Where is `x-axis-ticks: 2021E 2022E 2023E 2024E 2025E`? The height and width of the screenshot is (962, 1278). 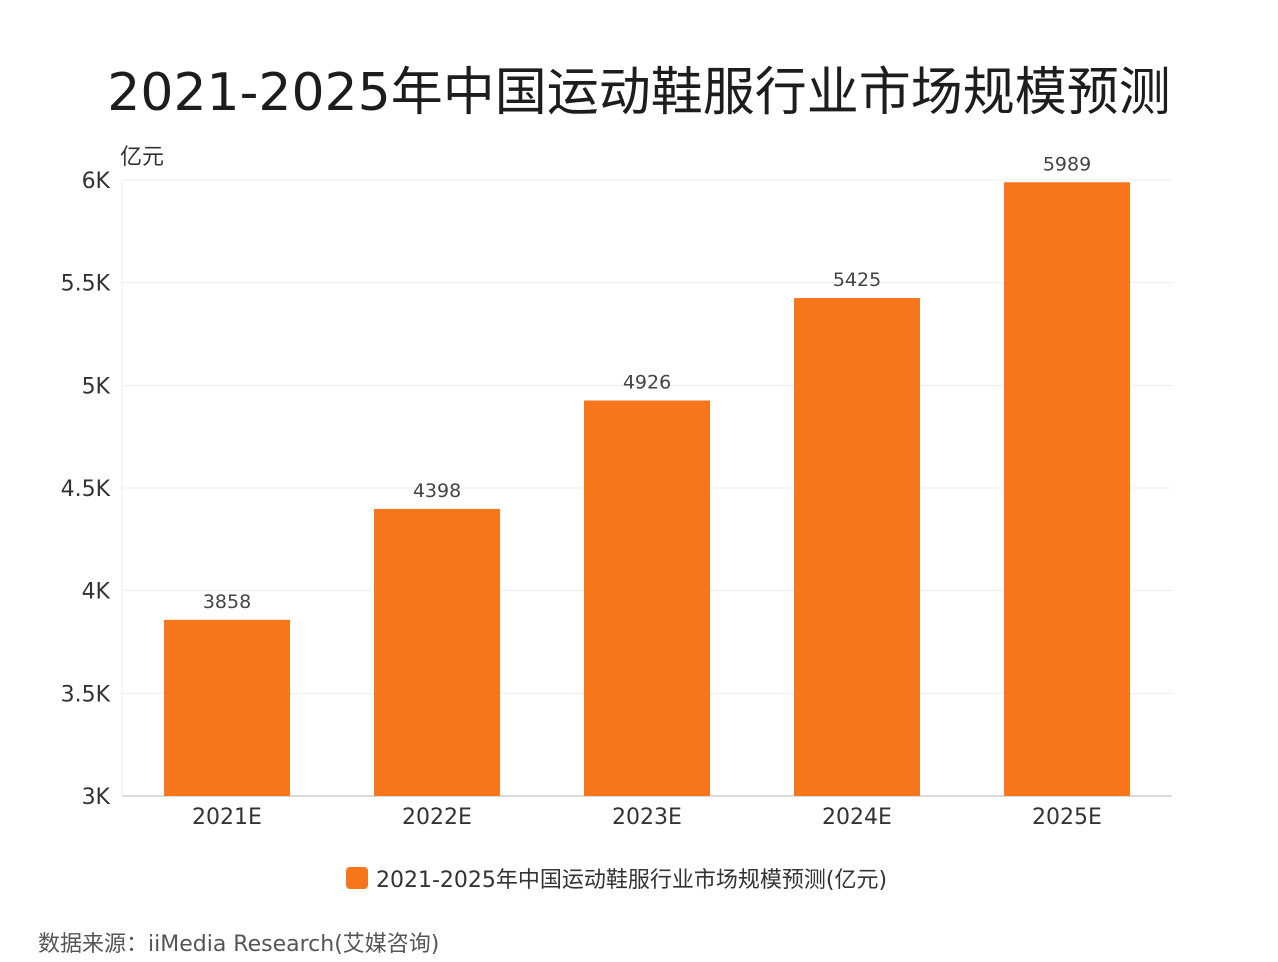
x-axis-ticks: 2021E 2022E 2023E 2024E 2025E is located at coordinates (647, 817).